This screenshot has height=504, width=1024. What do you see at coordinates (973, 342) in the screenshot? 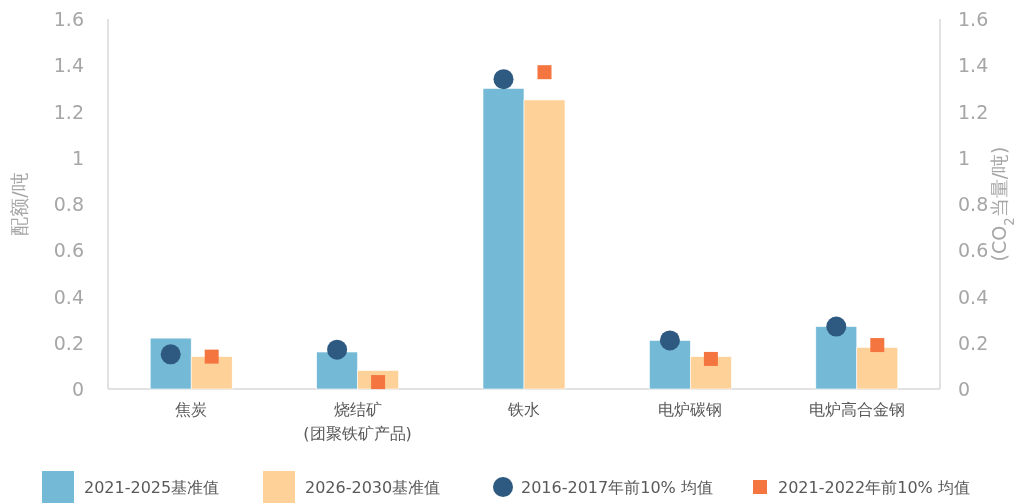
I see `y2-tick-label: 0.2` at bounding box center [973, 342].